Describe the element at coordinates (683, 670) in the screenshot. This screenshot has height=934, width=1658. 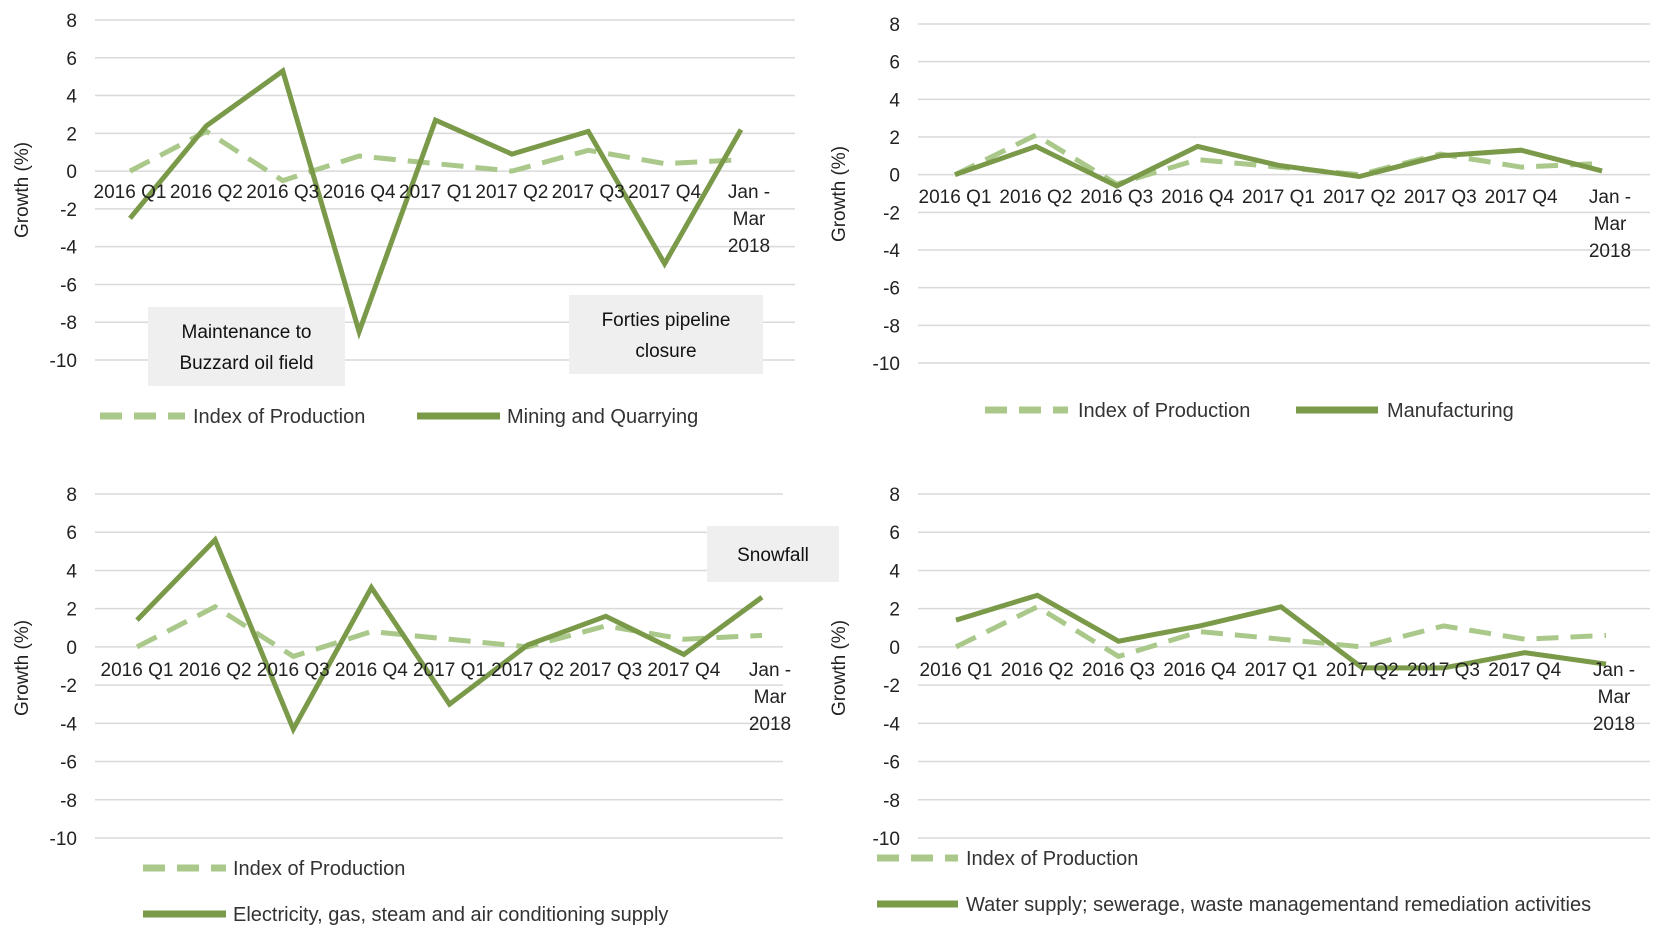
I see `x-tick-label: 2017 Q4` at that location.